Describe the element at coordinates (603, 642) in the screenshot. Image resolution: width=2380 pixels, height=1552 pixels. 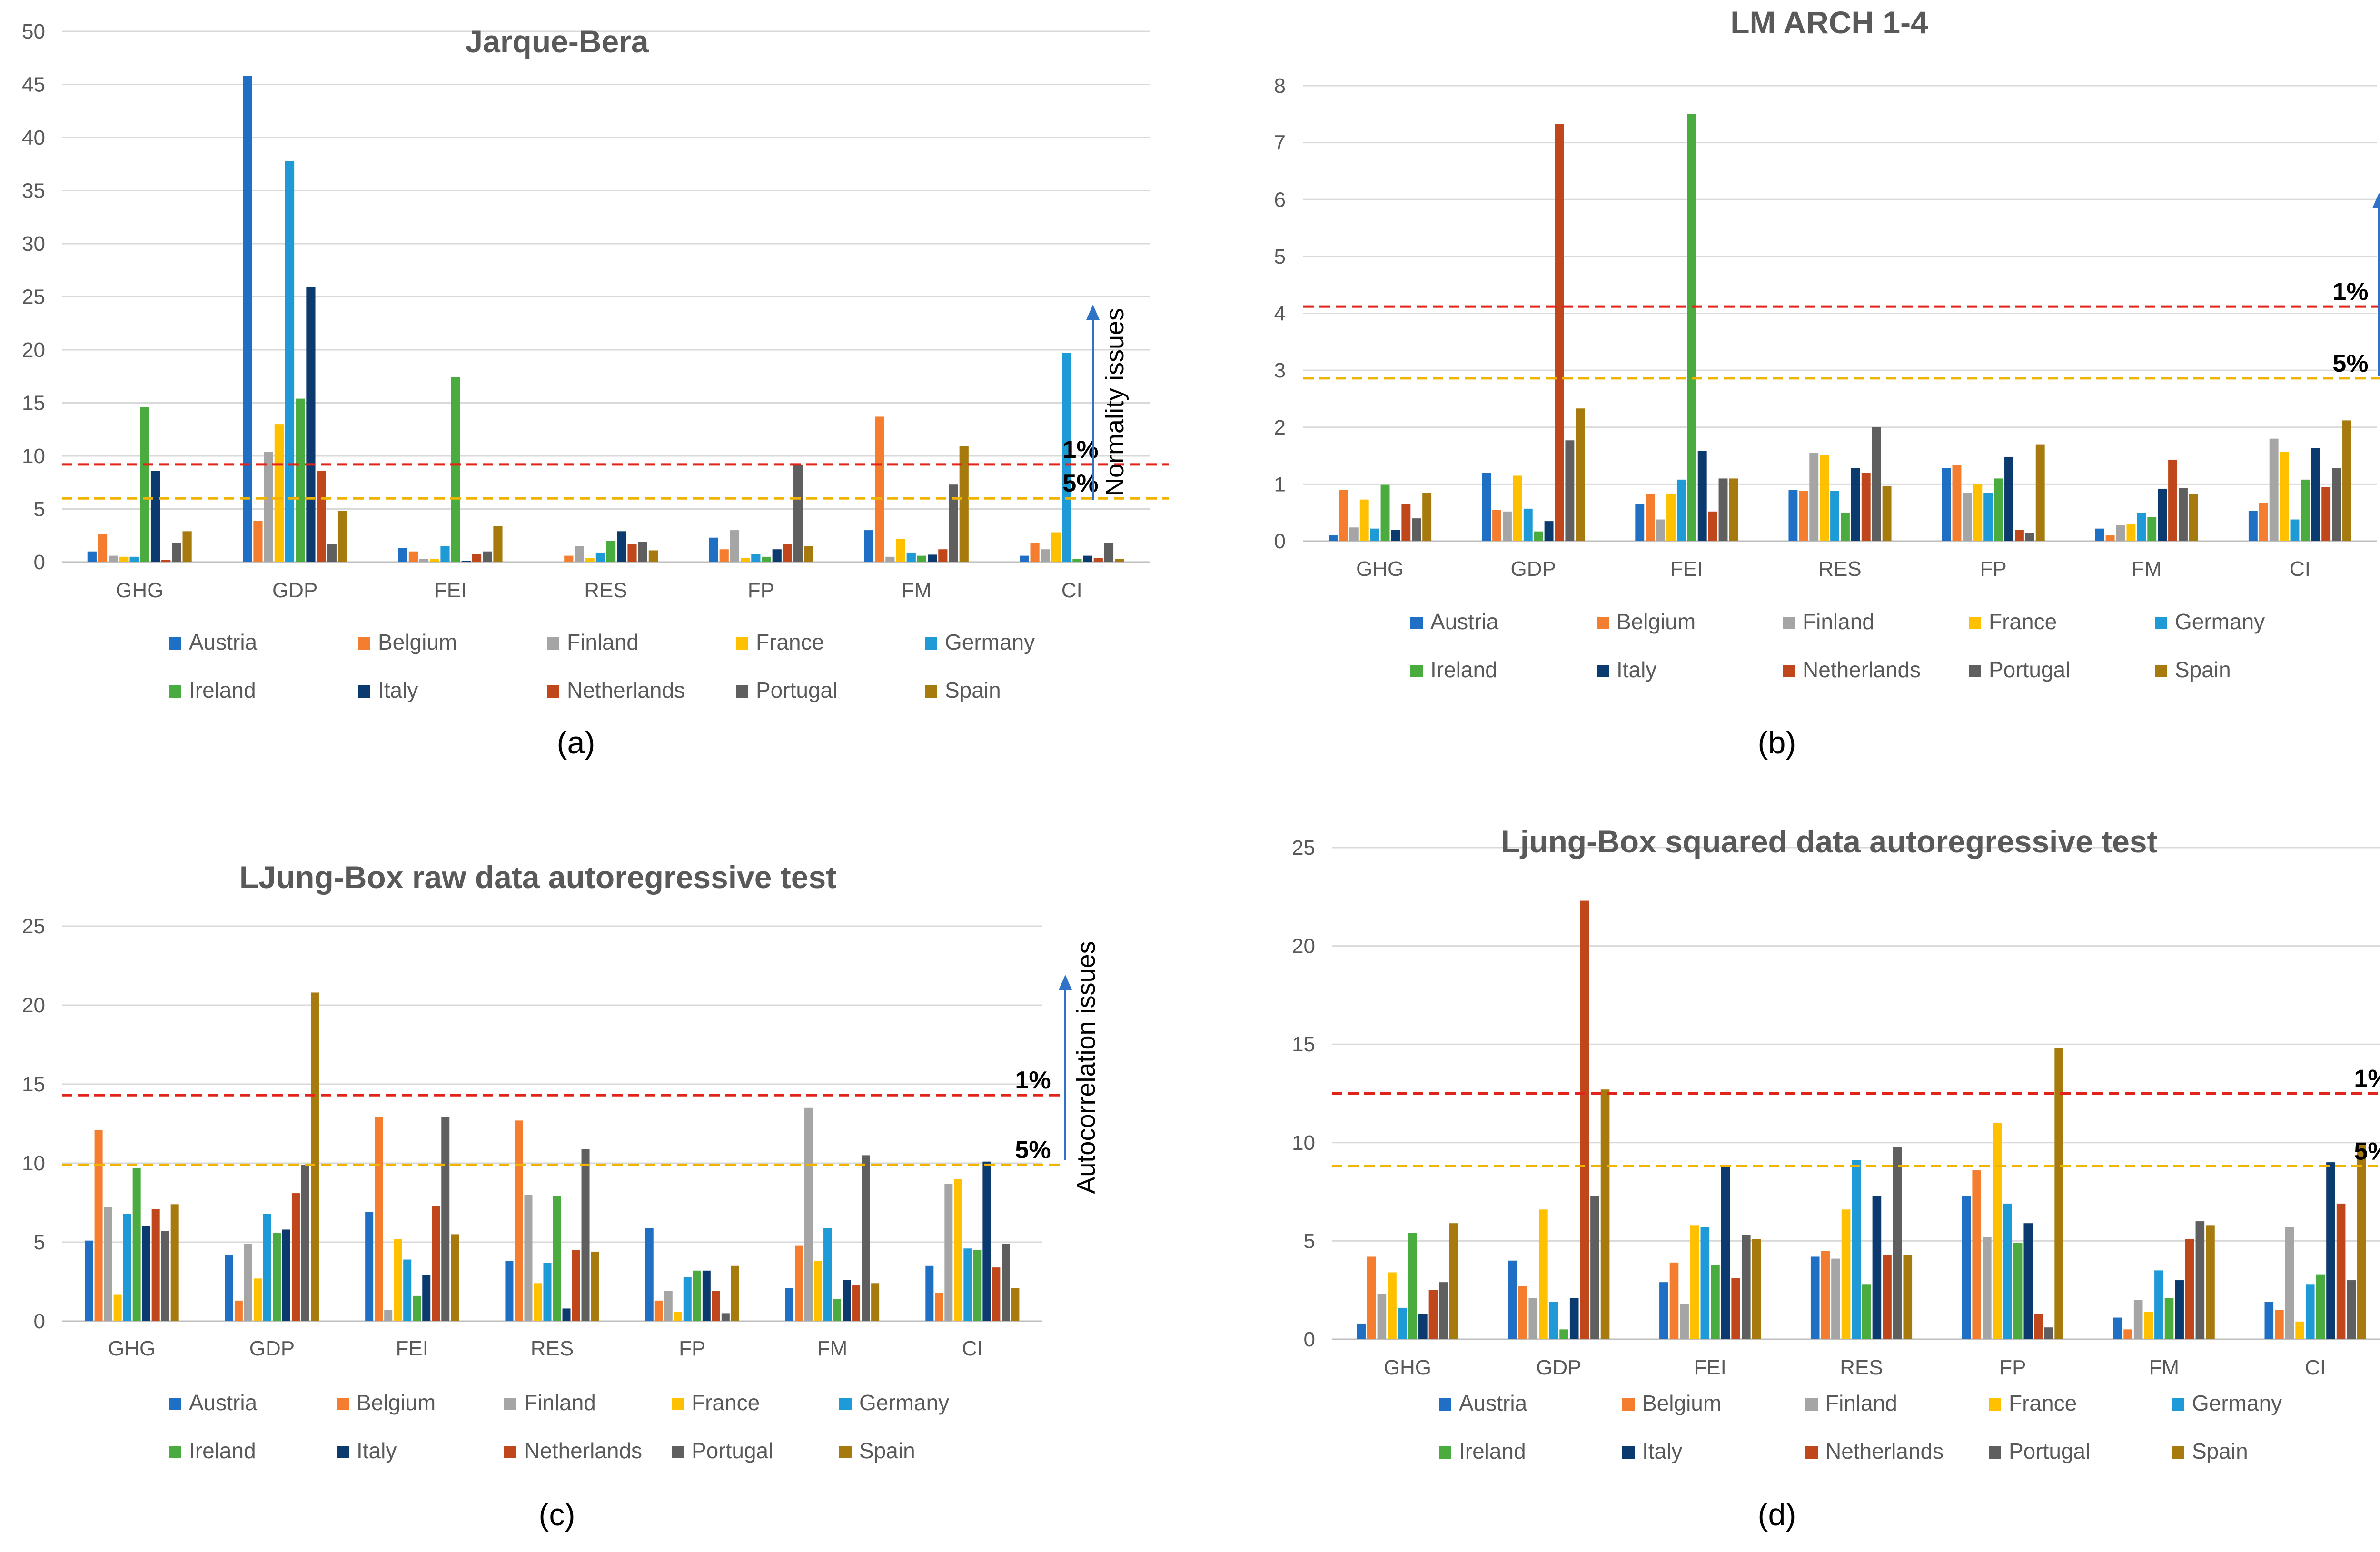
I see `legend-label: Finland` at that location.